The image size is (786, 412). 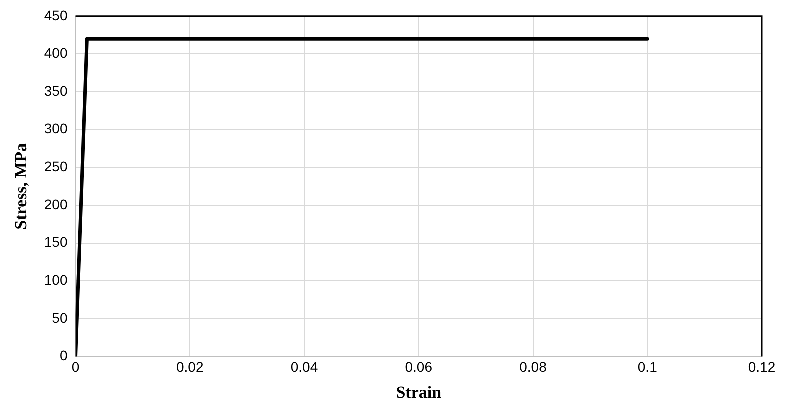 What do you see at coordinates (56, 53) in the screenshot?
I see `y-tick-label: 400` at bounding box center [56, 53].